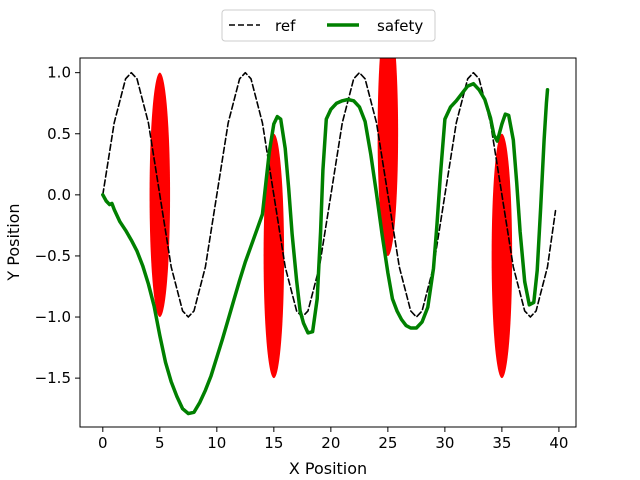 This screenshot has height=480, width=640. Describe the element at coordinates (400, 26) in the screenshot. I see `legend-safety-label: safety` at that location.